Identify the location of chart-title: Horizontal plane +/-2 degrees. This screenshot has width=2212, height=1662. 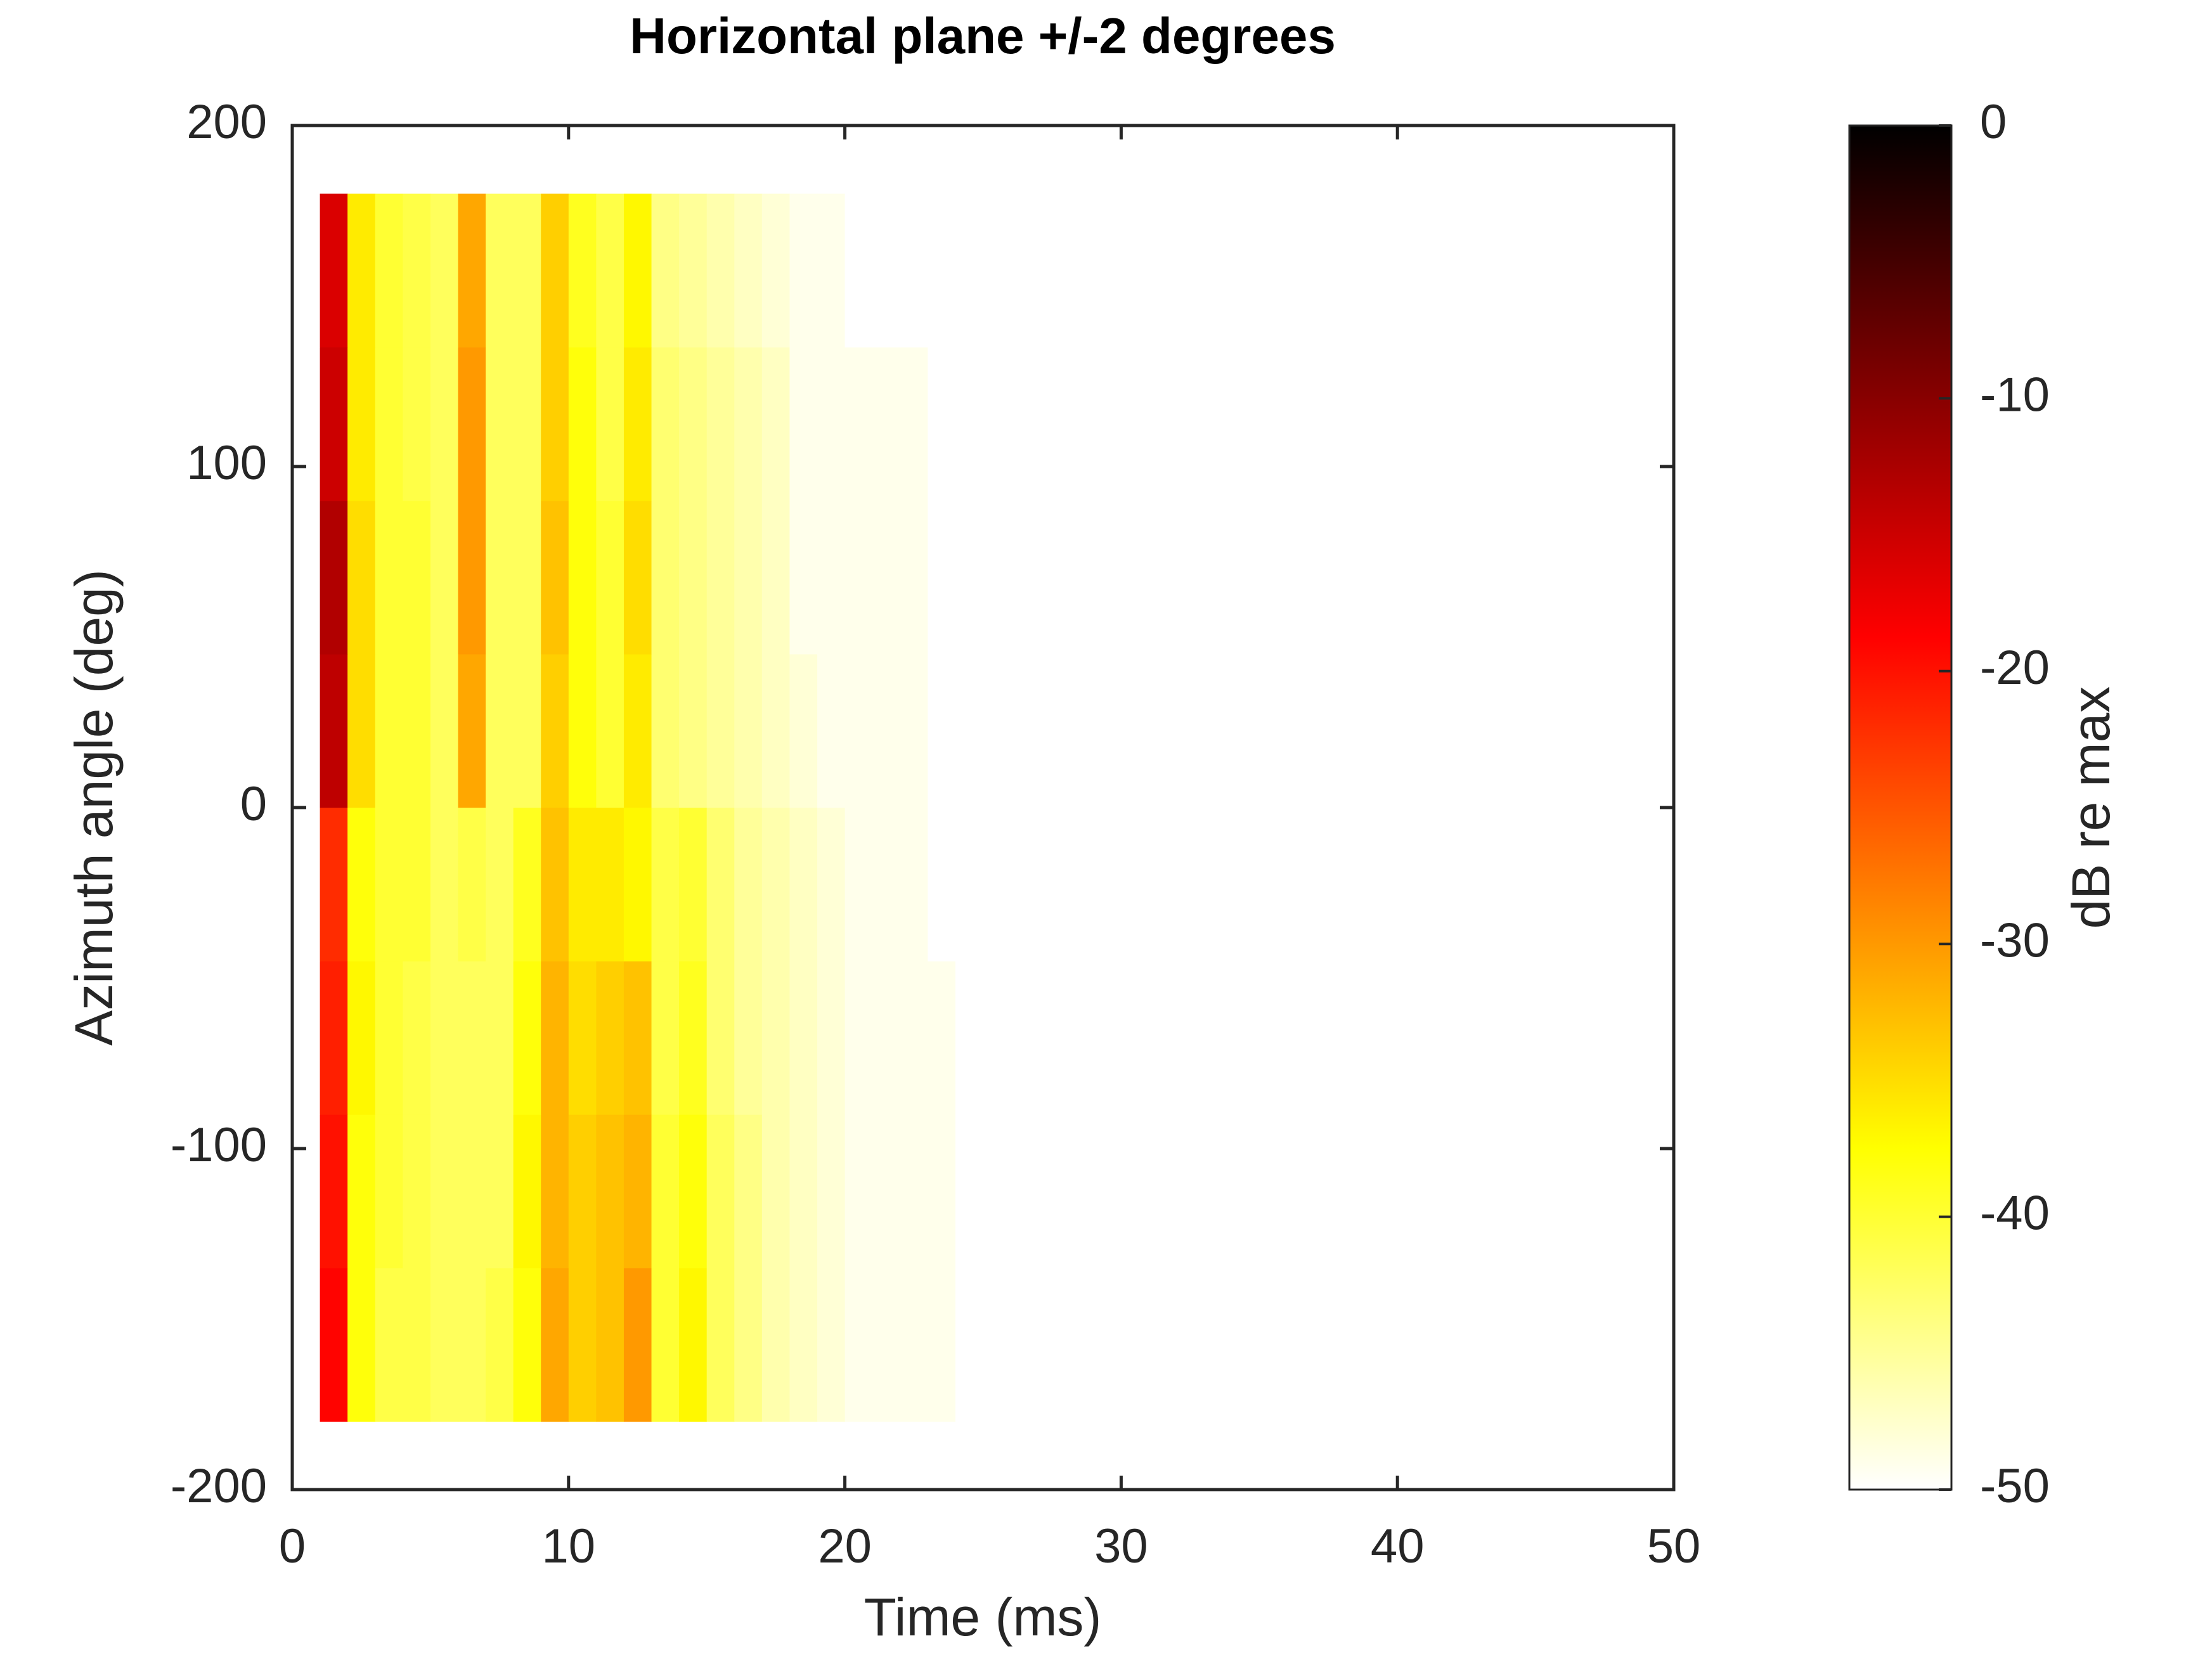
(983, 36).